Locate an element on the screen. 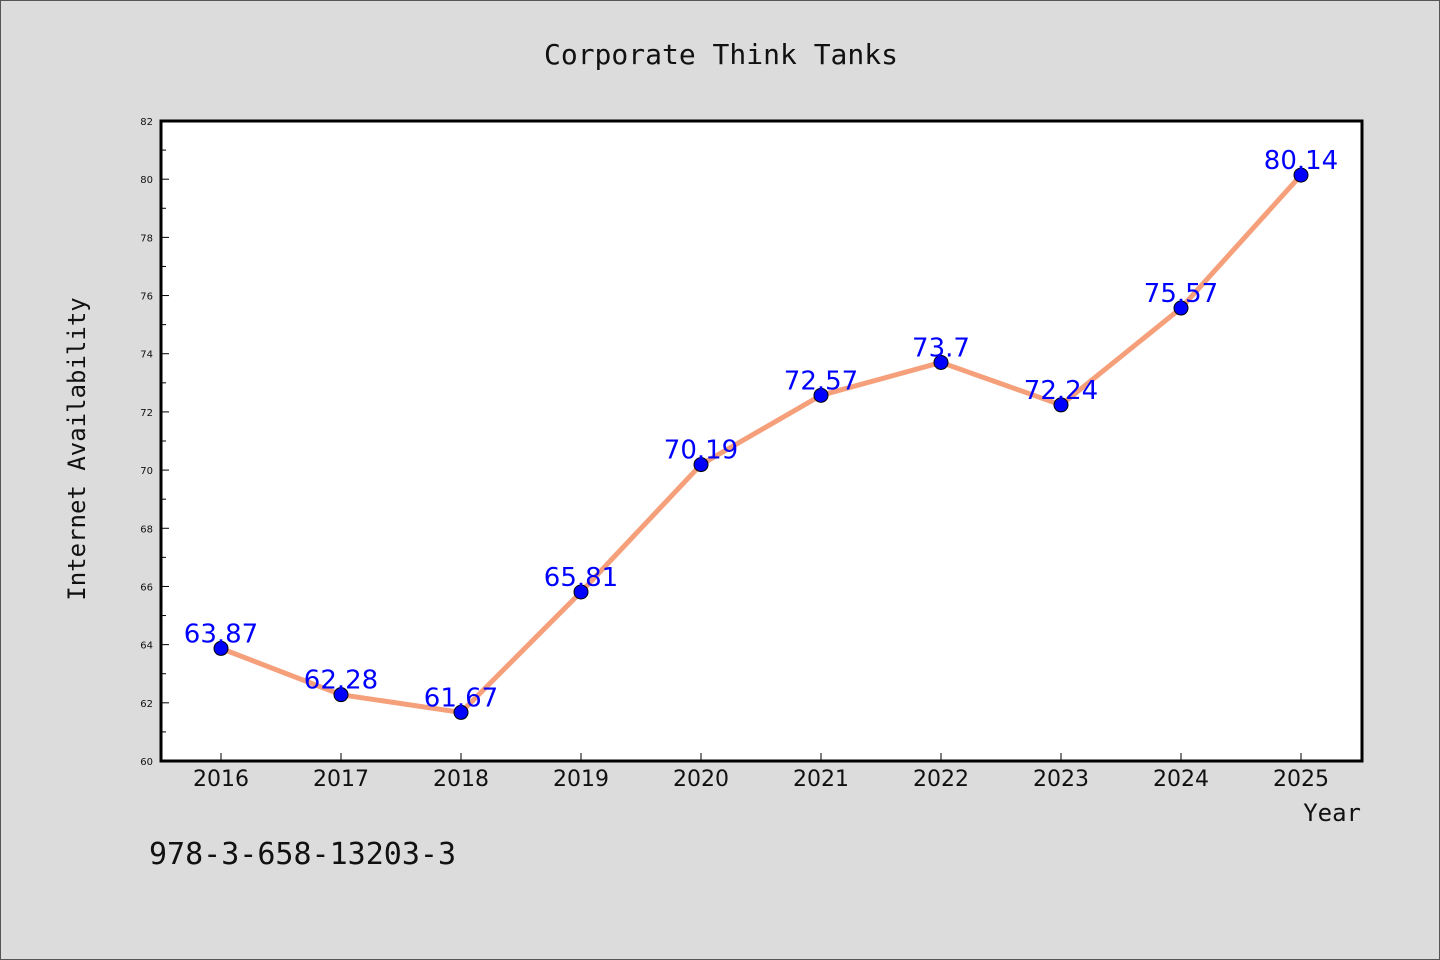 This screenshot has width=1440, height=960. data-label: 61.67 is located at coordinates (461, 698).